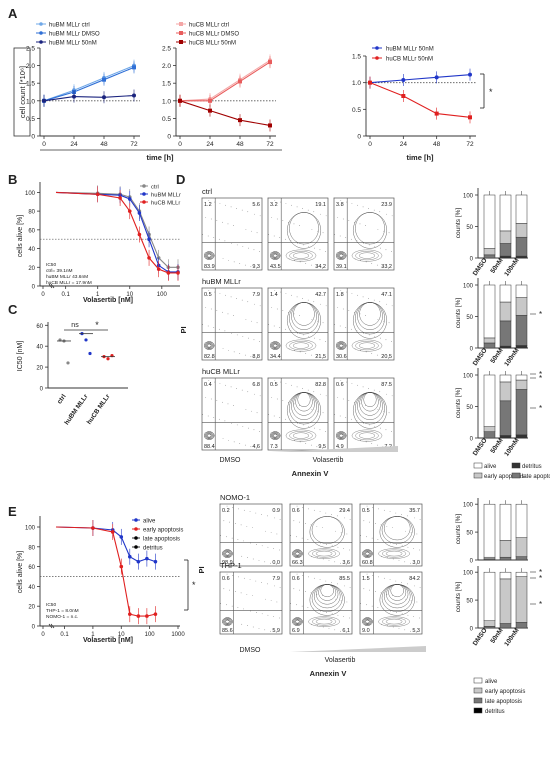  Describe the element at coordinates (31, 548) in the screenshot. I see `chart-e-ytick-label: 80` at that location.